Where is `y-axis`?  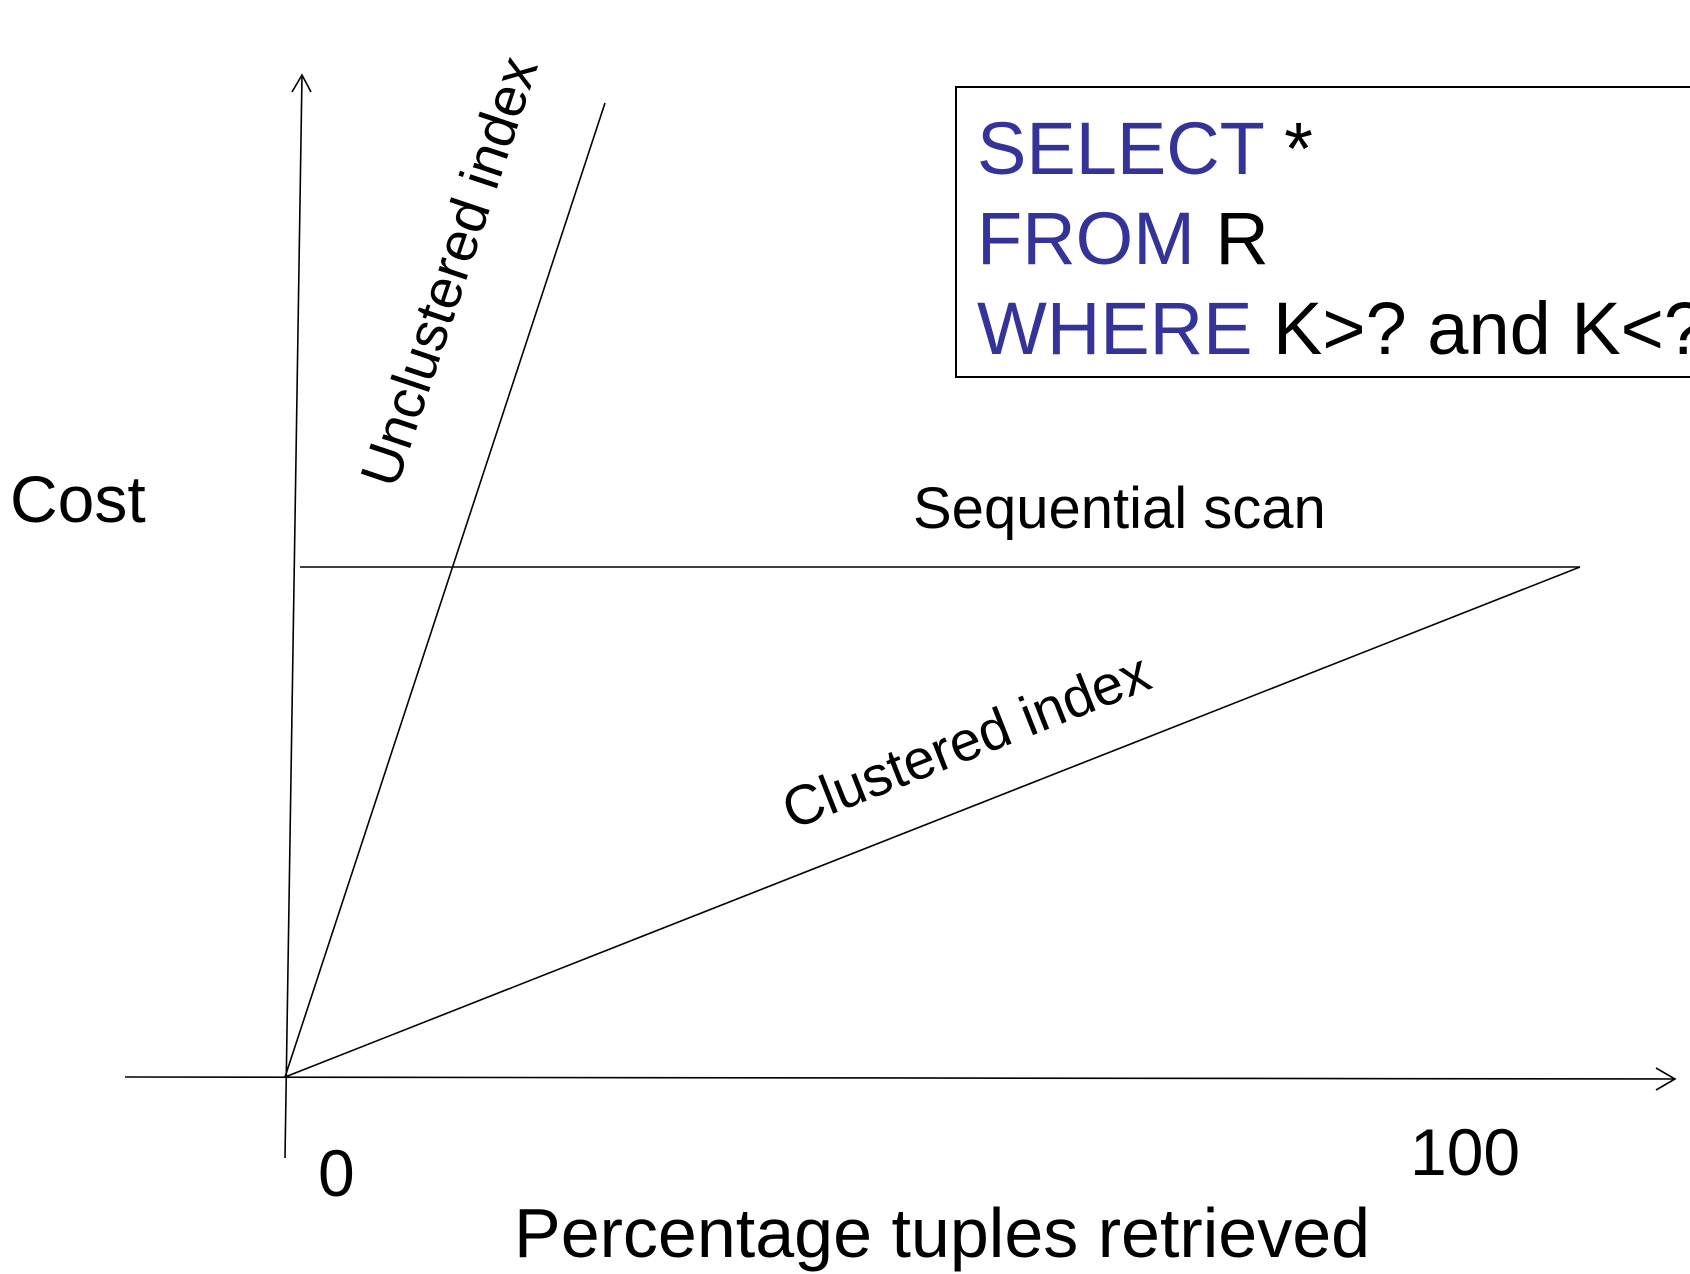 y-axis is located at coordinates (293, 616).